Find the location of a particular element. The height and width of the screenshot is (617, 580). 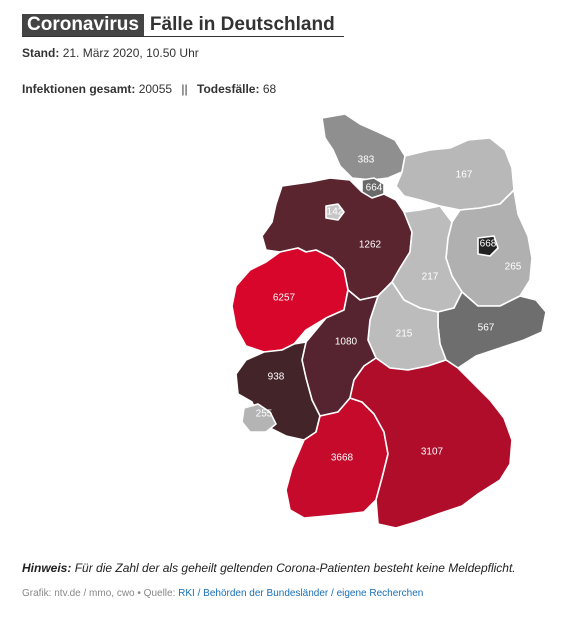

label-bremen: 142 is located at coordinates (335, 212).